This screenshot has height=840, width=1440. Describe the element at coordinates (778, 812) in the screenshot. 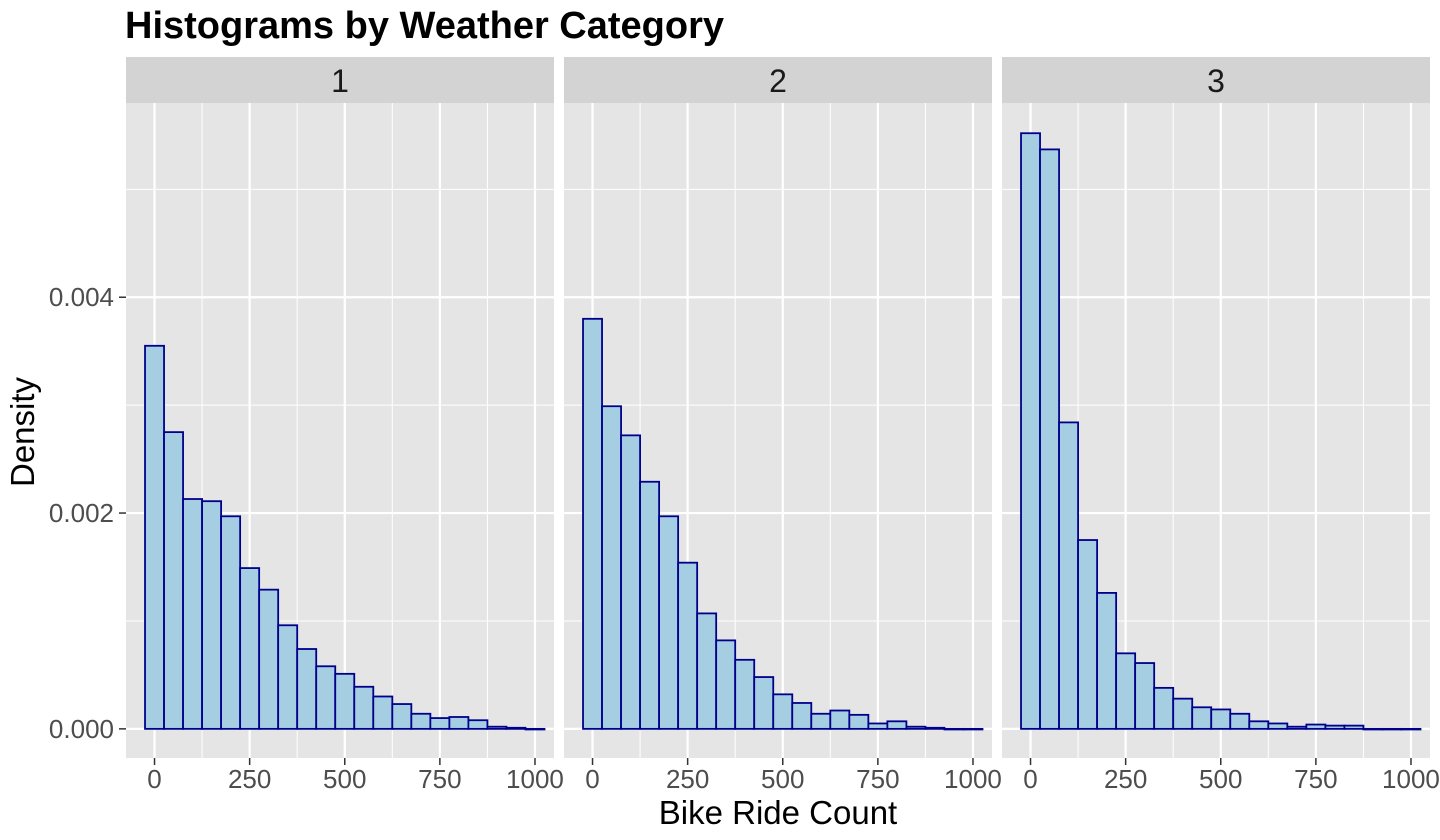

I see `x-axis-title: Bike Ride Count` at that location.